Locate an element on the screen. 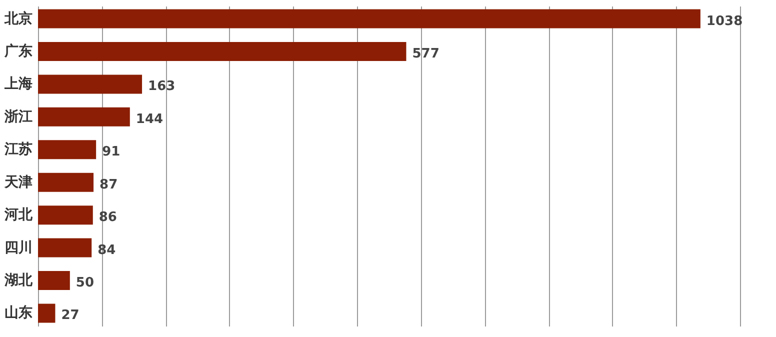  data-label: 577 is located at coordinates (426, 54).